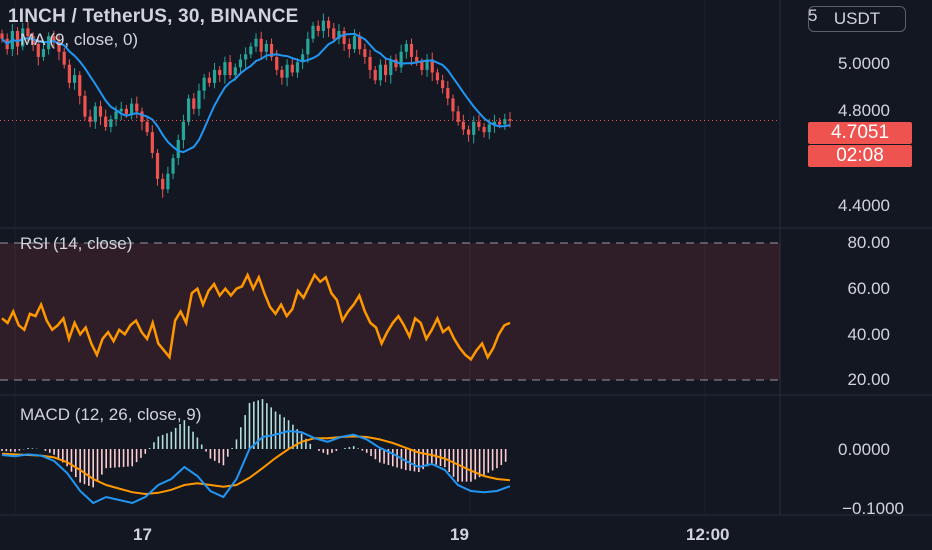 Image resolution: width=932 pixels, height=550 pixels. I want to click on rsi-axis-tick: 80.00, so click(868, 242).